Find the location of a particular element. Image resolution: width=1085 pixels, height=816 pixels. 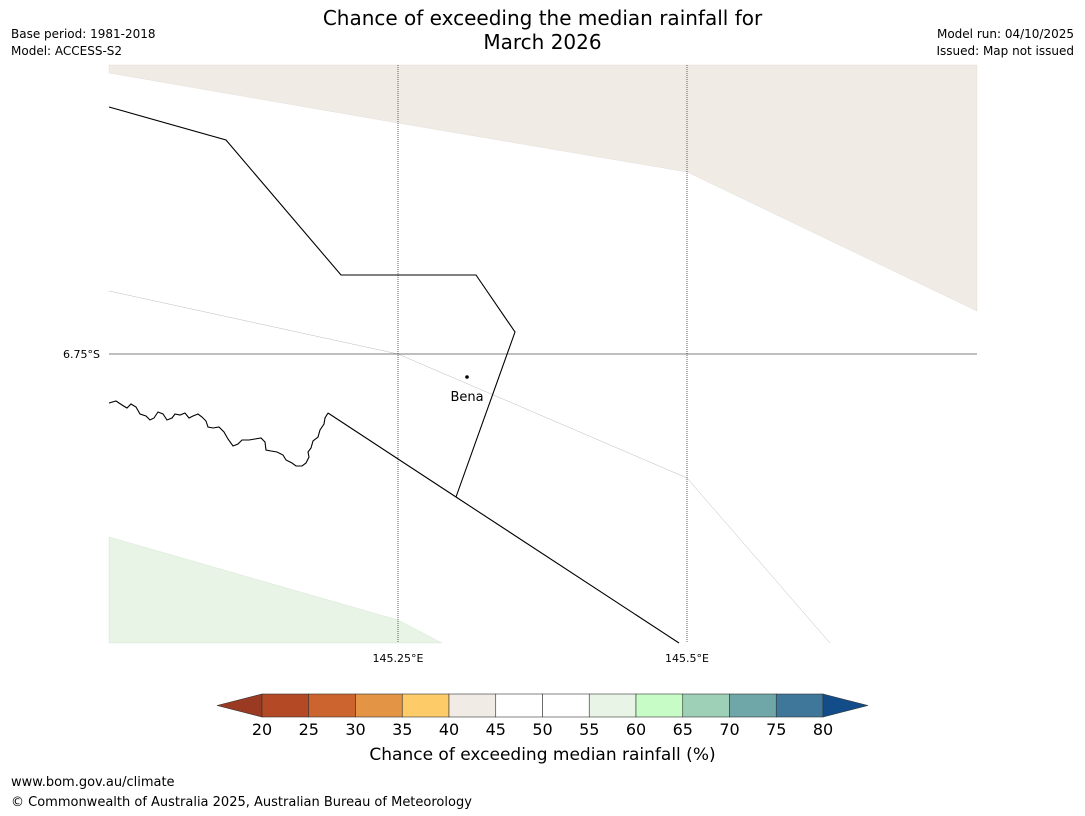

issued-status: Issued: Map not issued is located at coordinates (1005, 51).